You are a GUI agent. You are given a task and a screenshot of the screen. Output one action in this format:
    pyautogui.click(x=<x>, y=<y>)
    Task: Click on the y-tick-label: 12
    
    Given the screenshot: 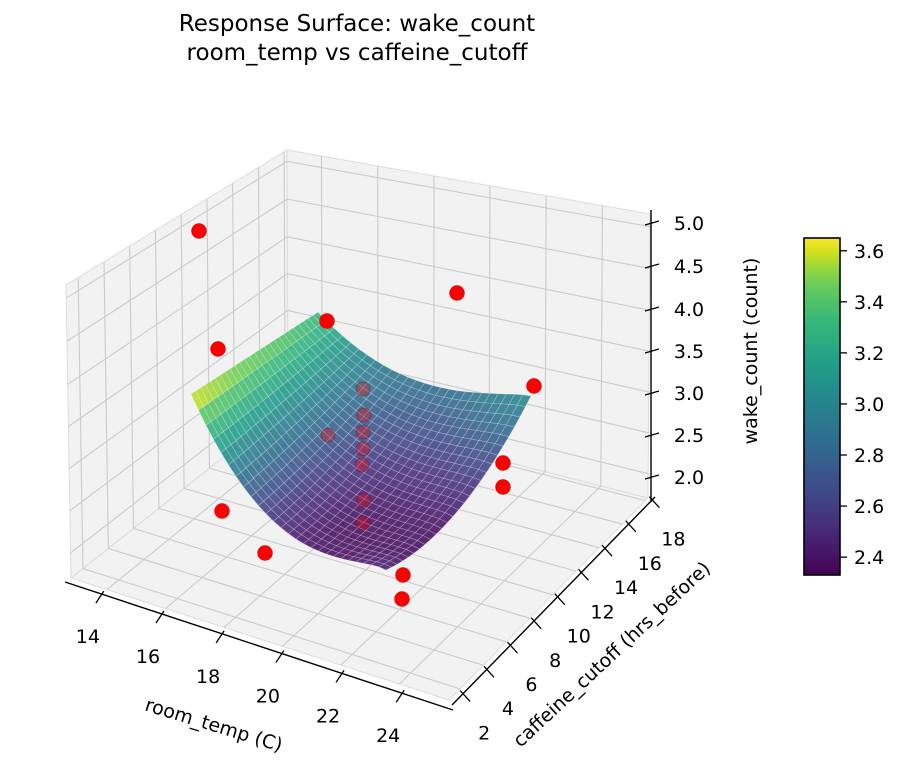 What is the action you would take?
    pyautogui.click(x=602, y=612)
    